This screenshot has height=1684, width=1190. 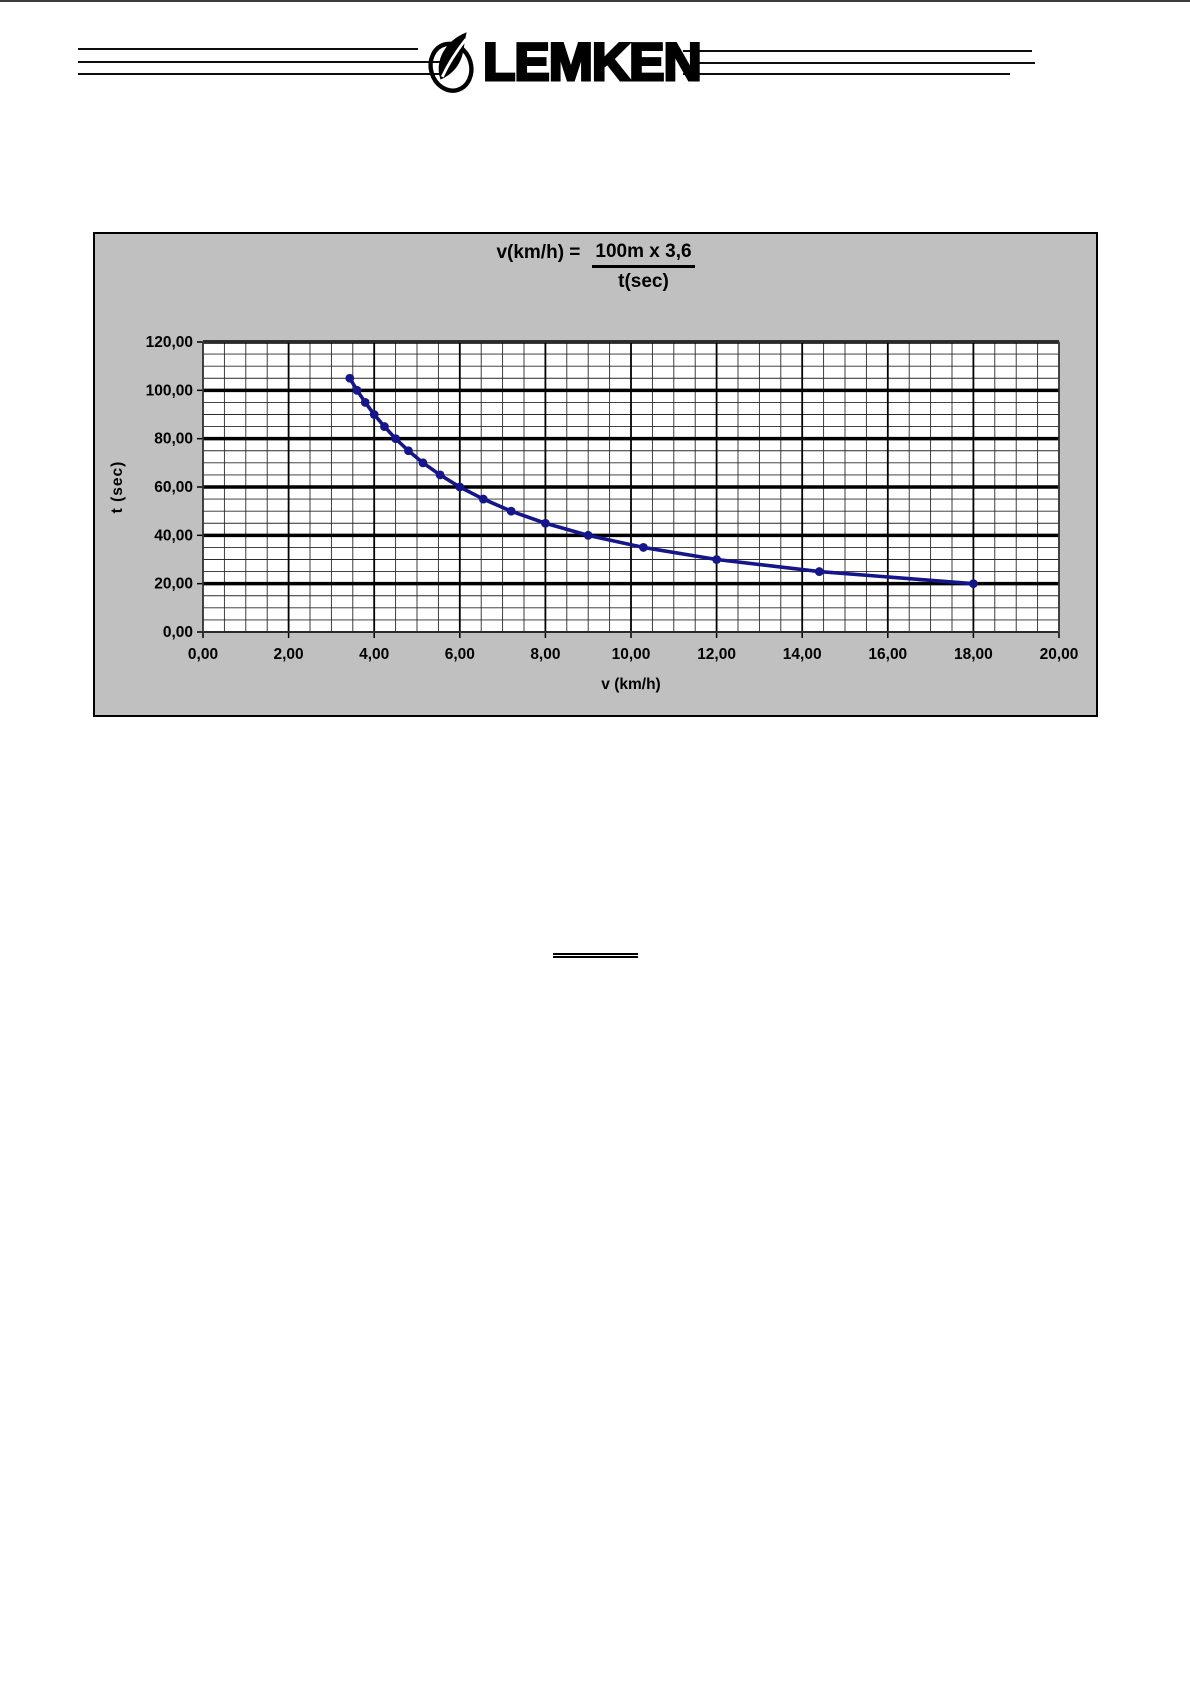 I want to click on chart-title: v(km/h) = 100m x 3,6 t(sec), so click(x=595, y=267).